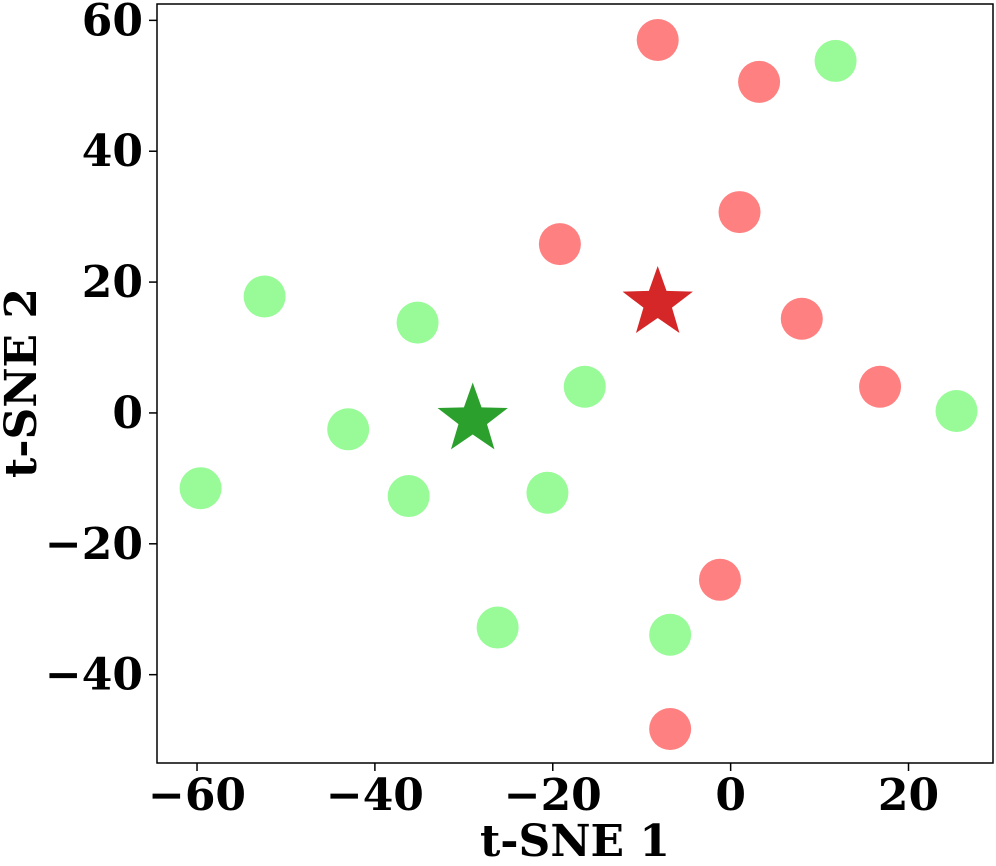  What do you see at coordinates (94, 675) in the screenshot?
I see `y-tick-label: −40` at bounding box center [94, 675].